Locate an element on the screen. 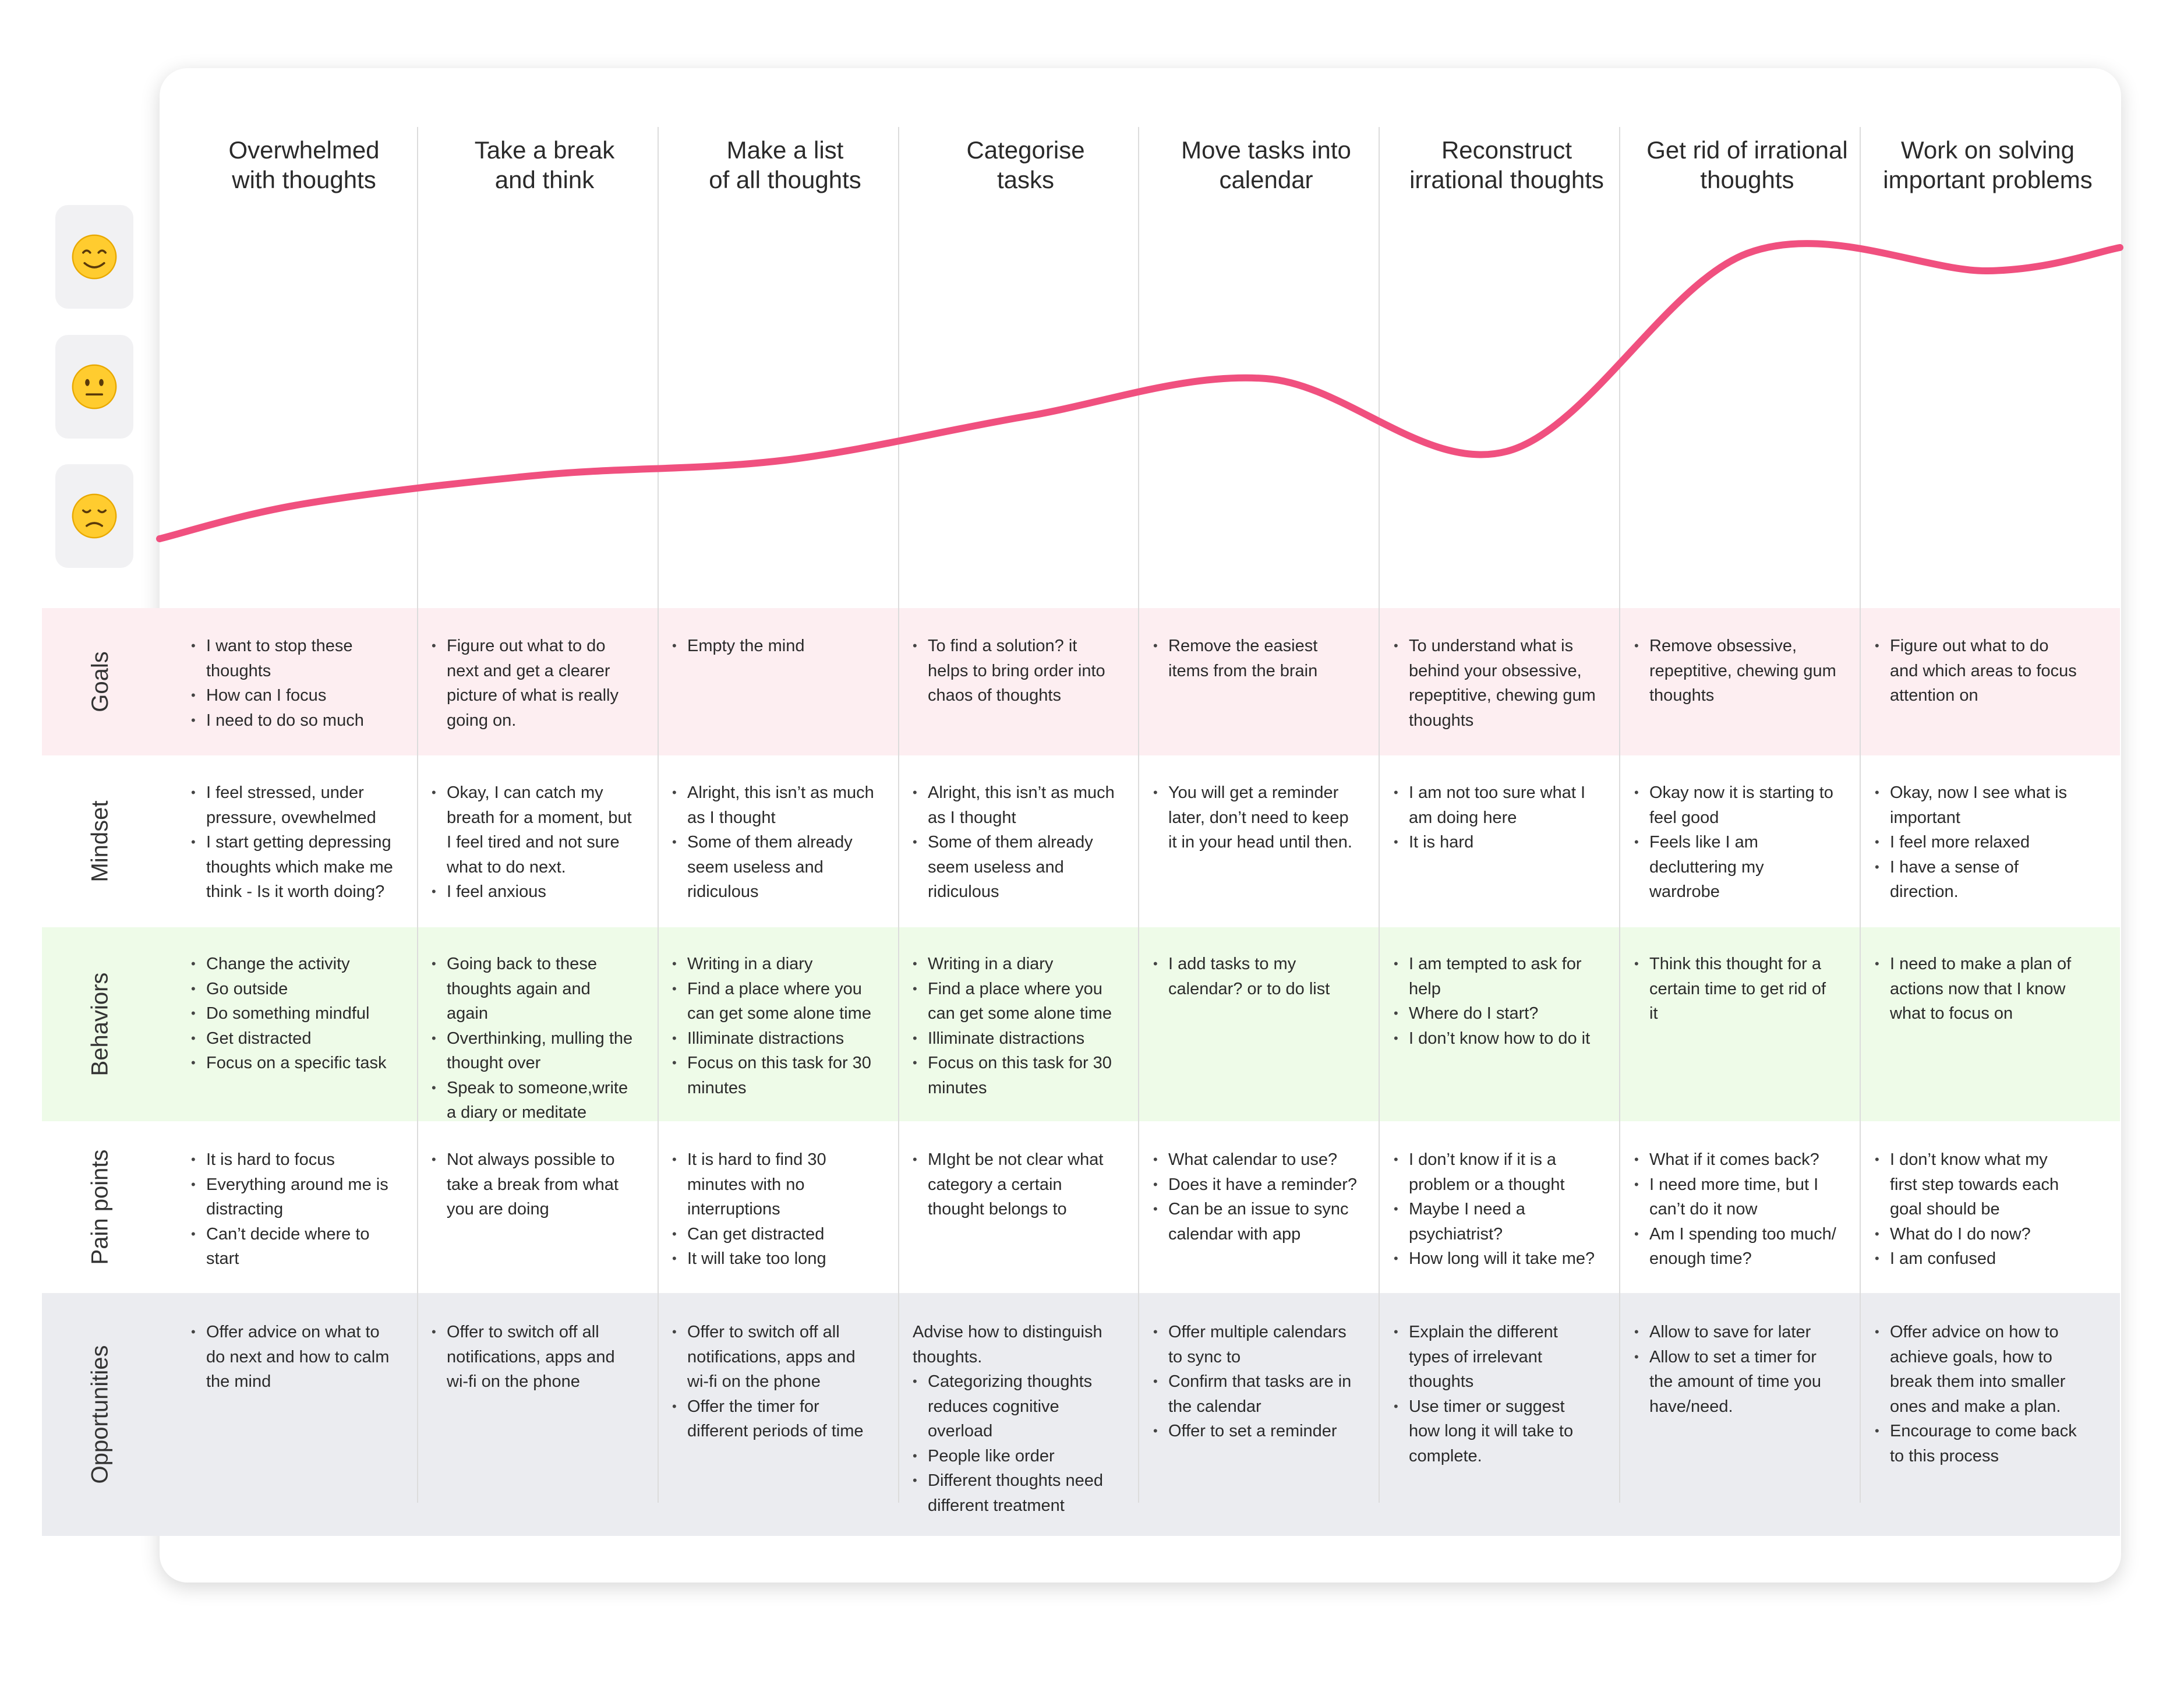 This screenshot has width=2184, height=1699. stage-title: Reconstruct irrational thoughts is located at coordinates (1506, 164).